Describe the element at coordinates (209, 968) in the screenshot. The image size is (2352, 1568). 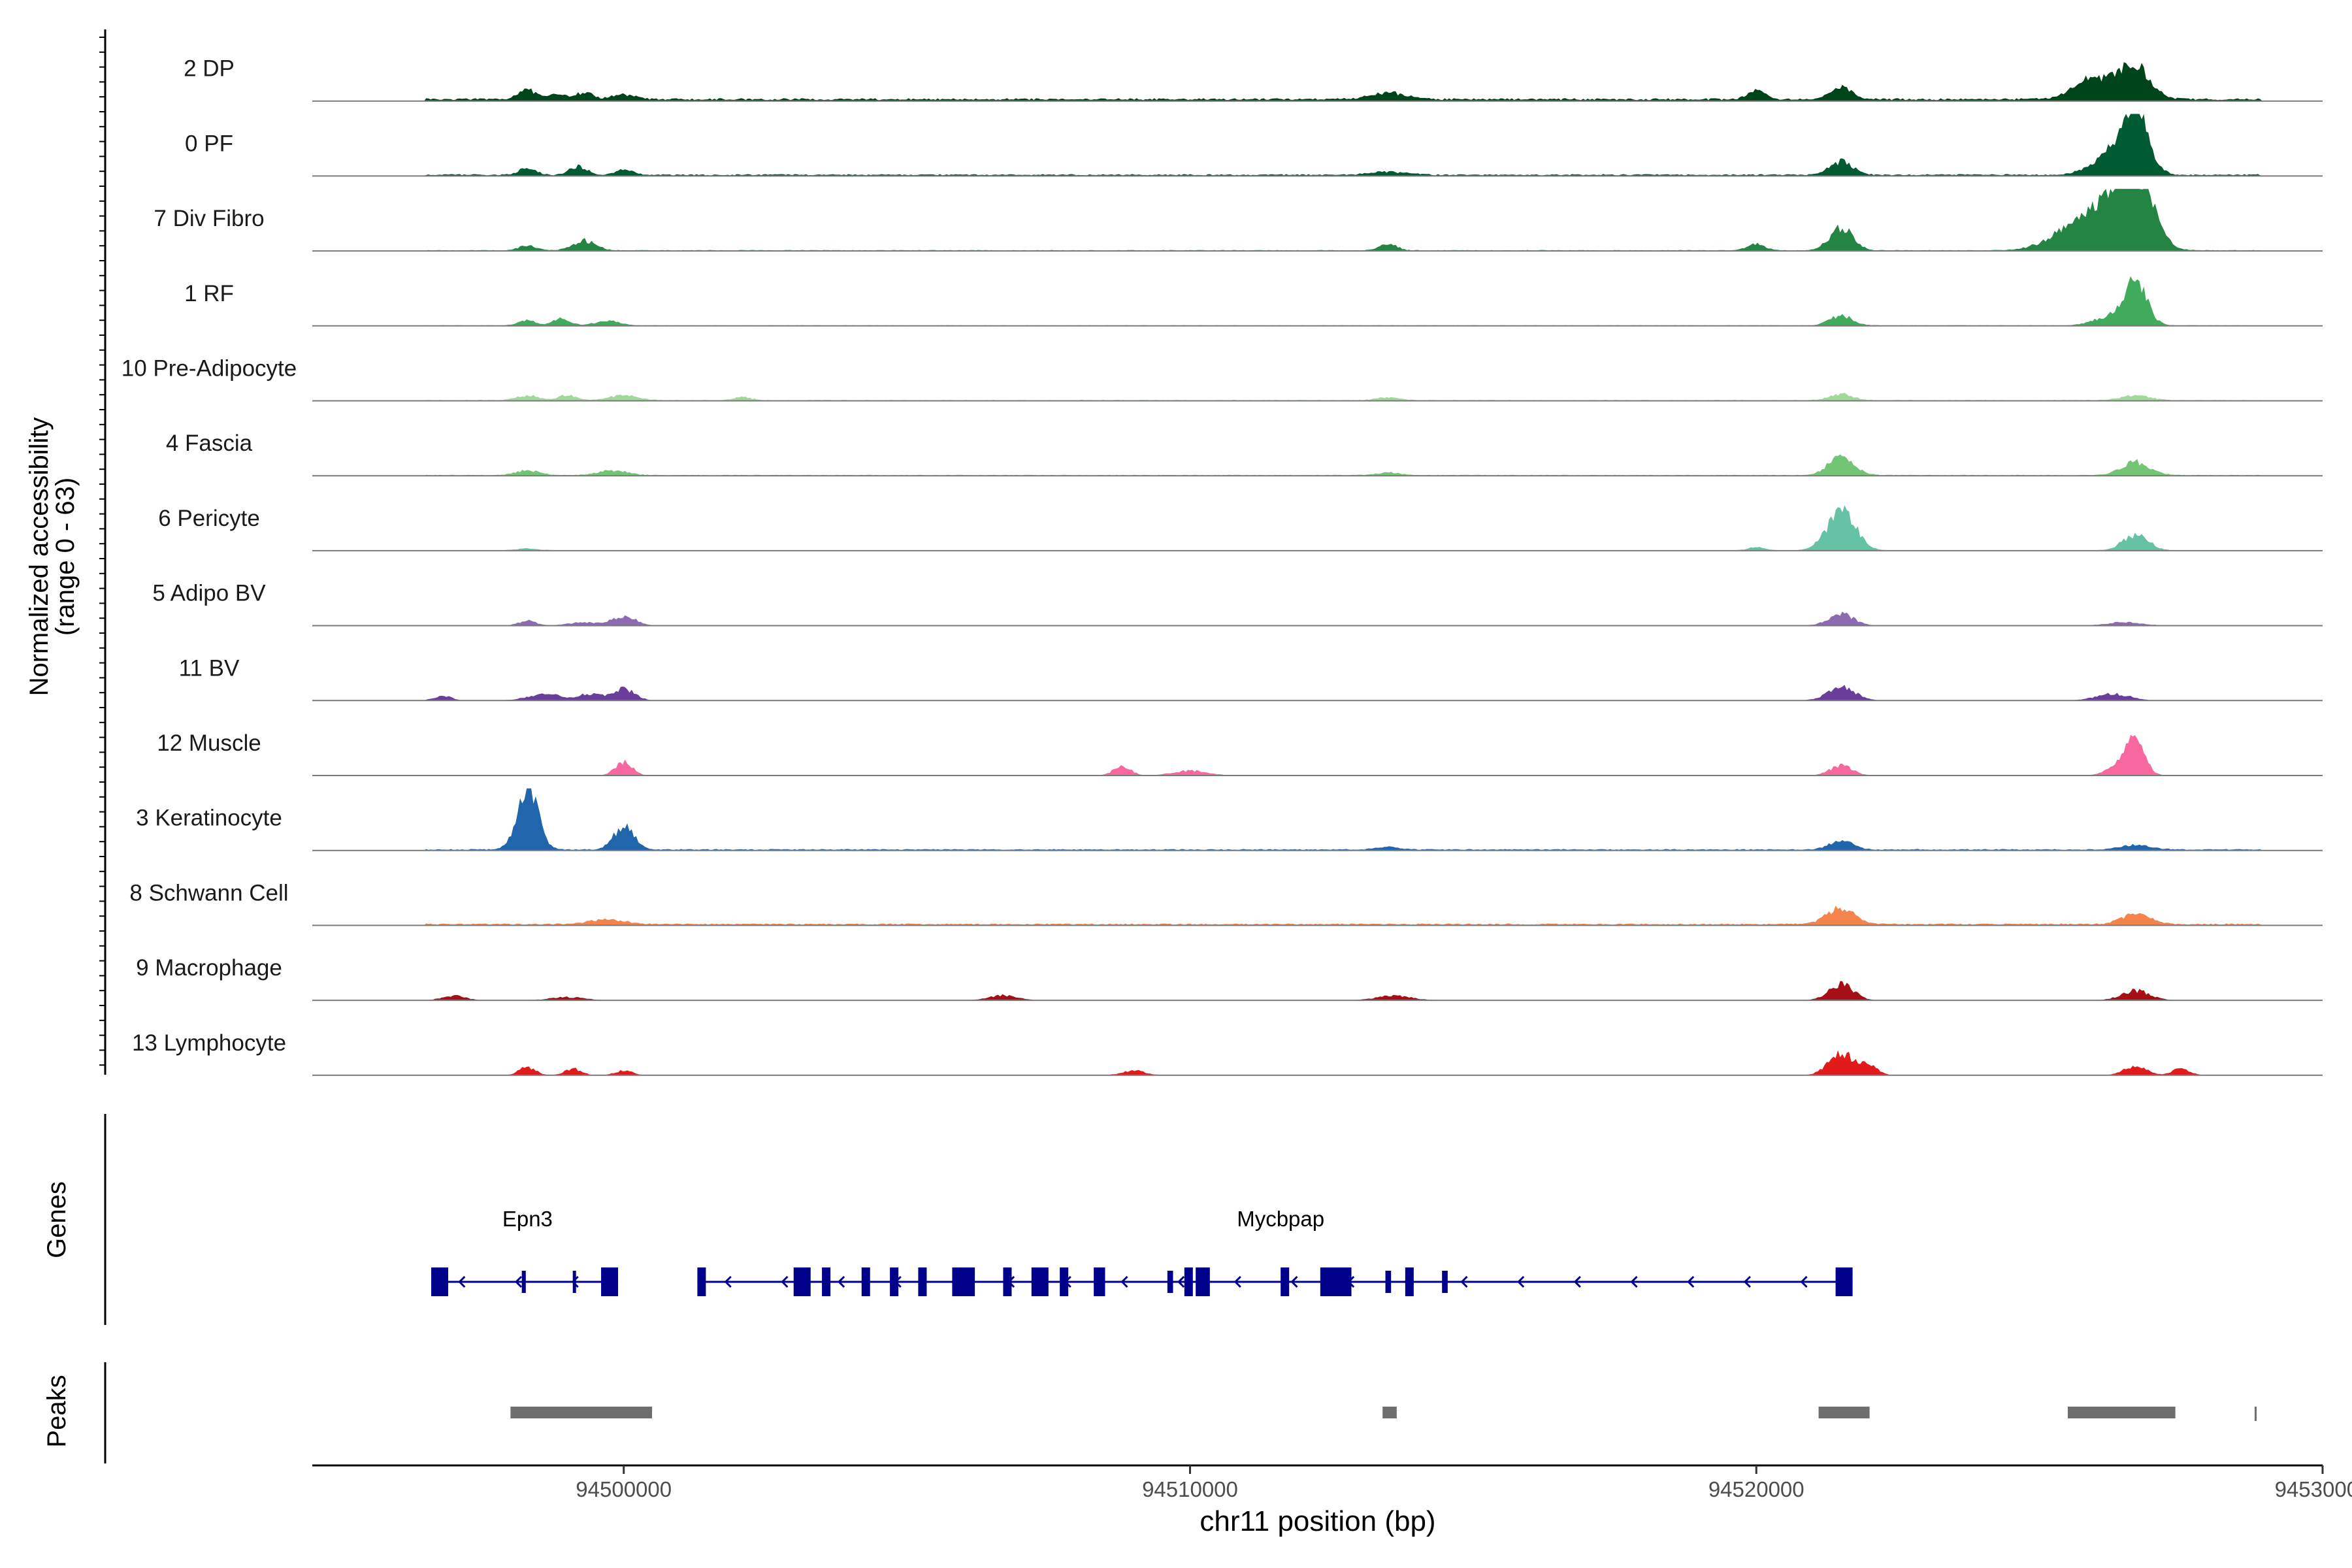
I see `track-label: 9 Macrophage` at that location.